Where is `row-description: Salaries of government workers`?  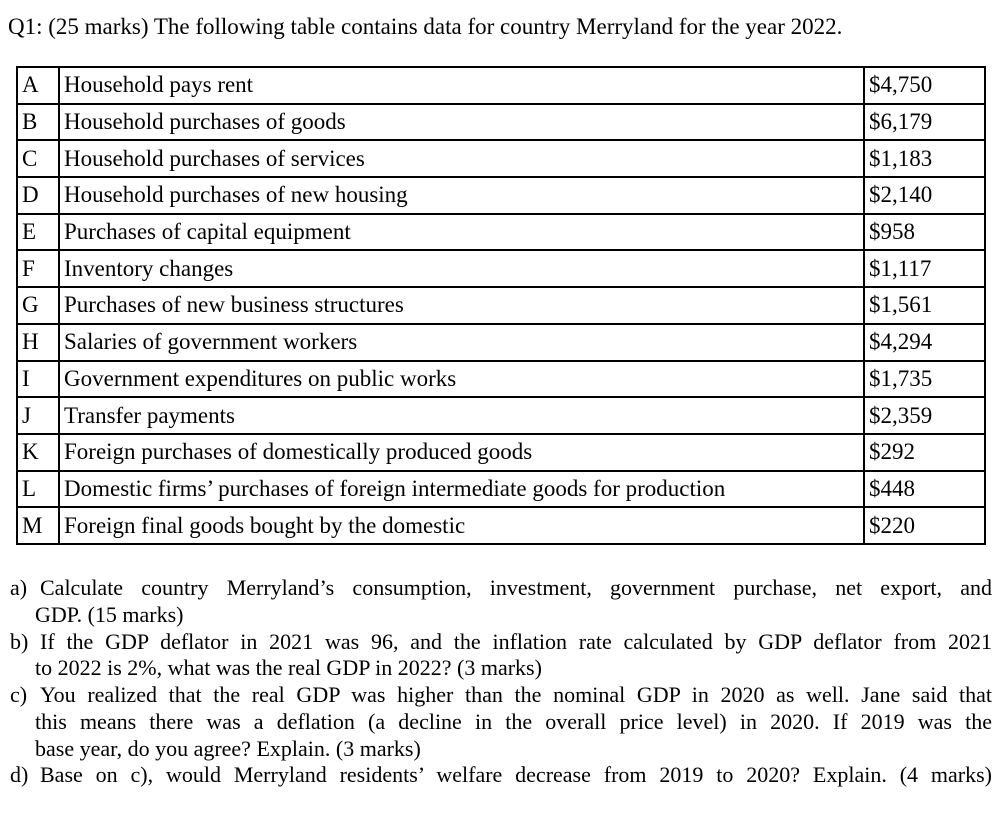
row-description: Salaries of government workers is located at coordinates (461, 342).